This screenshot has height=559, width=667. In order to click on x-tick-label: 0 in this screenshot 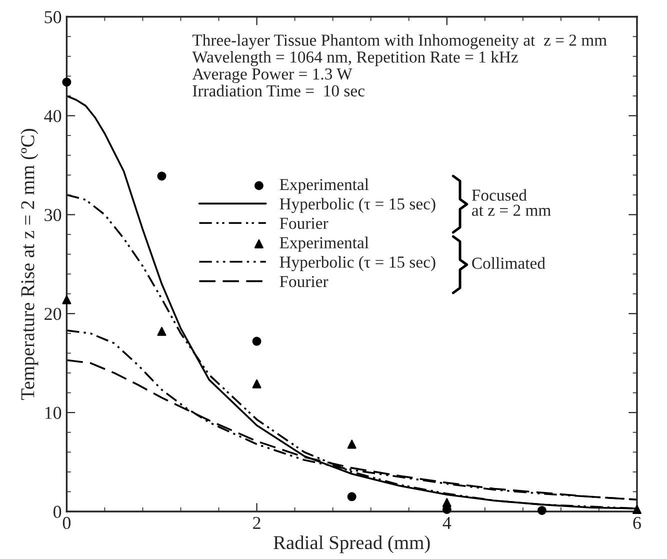, I will do `click(66, 523)`.